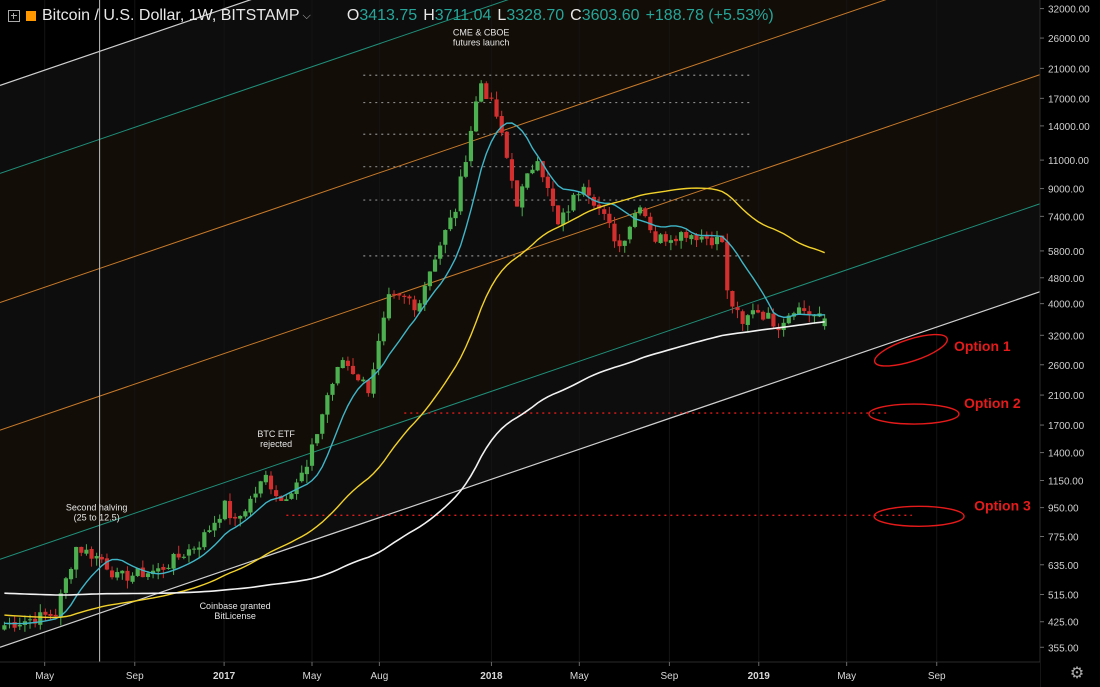 The height and width of the screenshot is (687, 1100). I want to click on y-tick-label: 1400.00, so click(1066, 454).